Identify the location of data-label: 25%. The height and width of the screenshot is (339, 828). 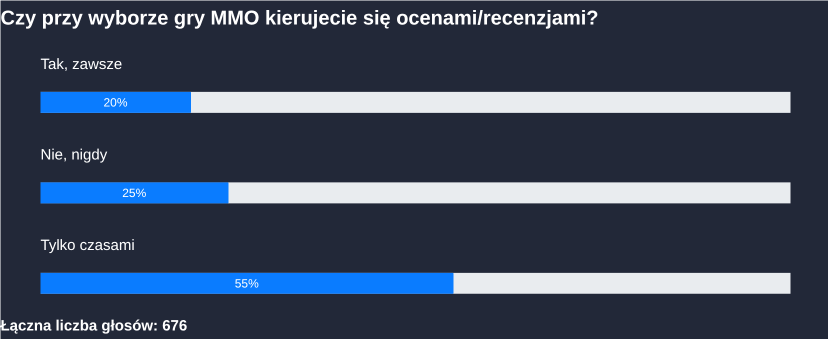
(134, 193).